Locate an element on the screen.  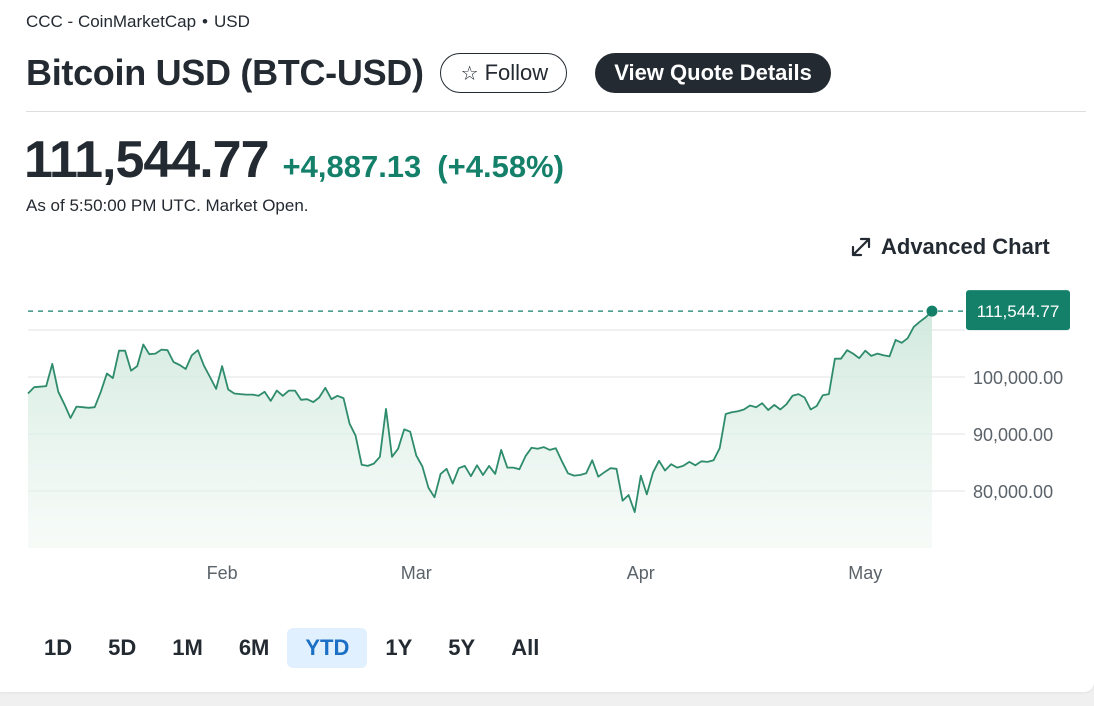
range-1d: 1D is located at coordinates (58, 647).